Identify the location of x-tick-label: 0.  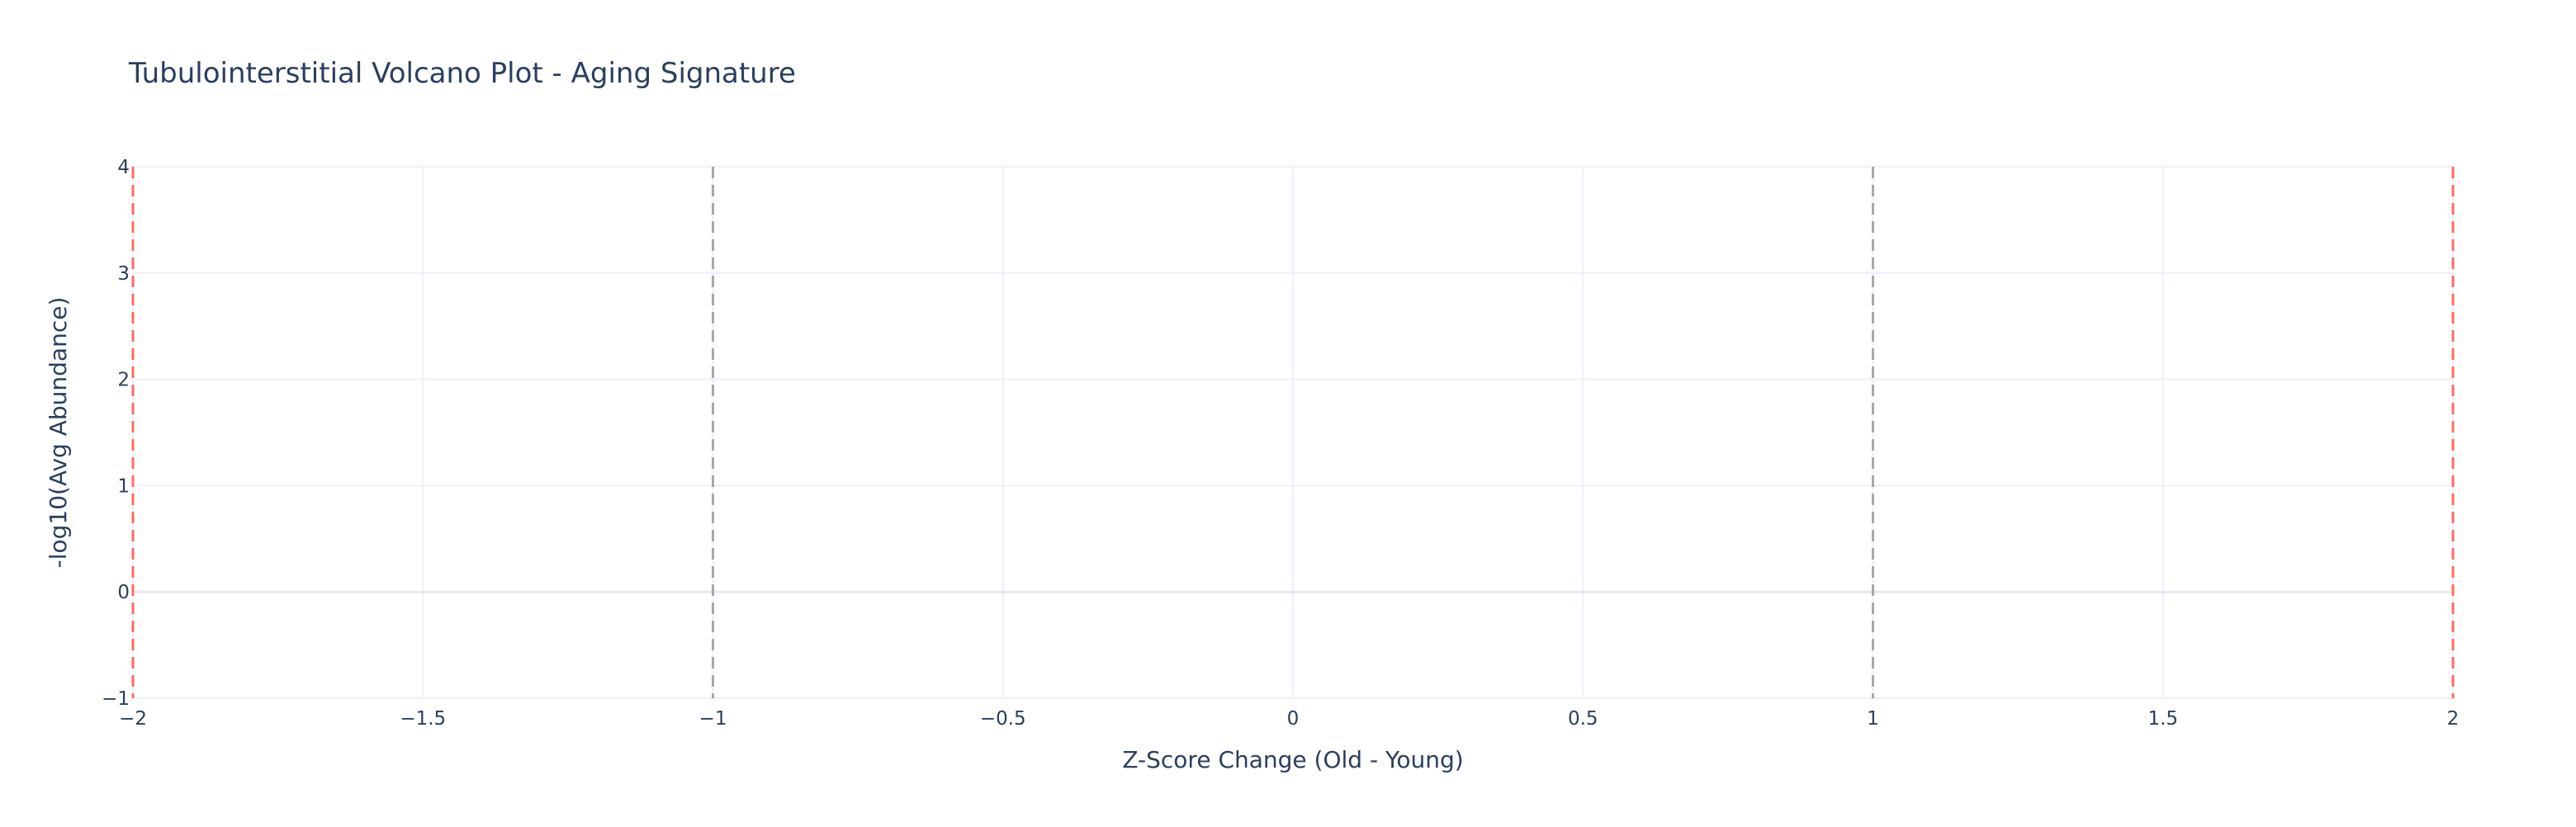
(1293, 719).